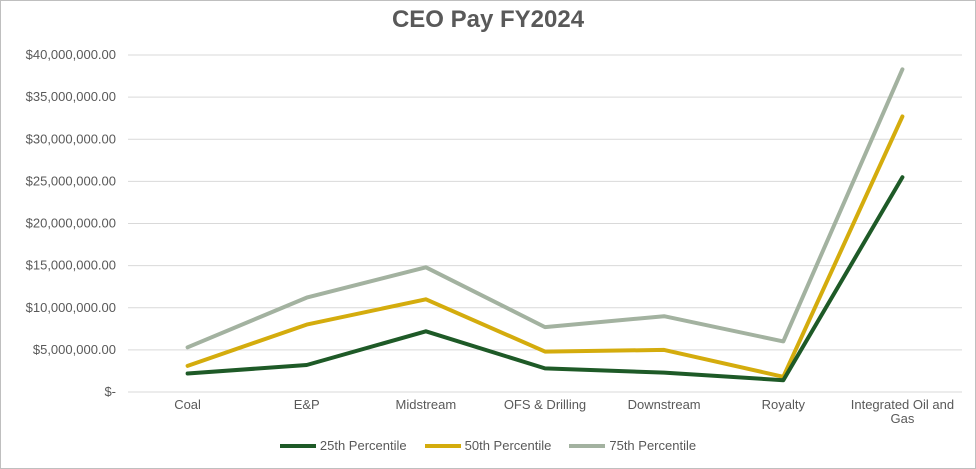 The image size is (976, 469). Describe the element at coordinates (110, 391) in the screenshot. I see `y-tick-label: $-` at that location.